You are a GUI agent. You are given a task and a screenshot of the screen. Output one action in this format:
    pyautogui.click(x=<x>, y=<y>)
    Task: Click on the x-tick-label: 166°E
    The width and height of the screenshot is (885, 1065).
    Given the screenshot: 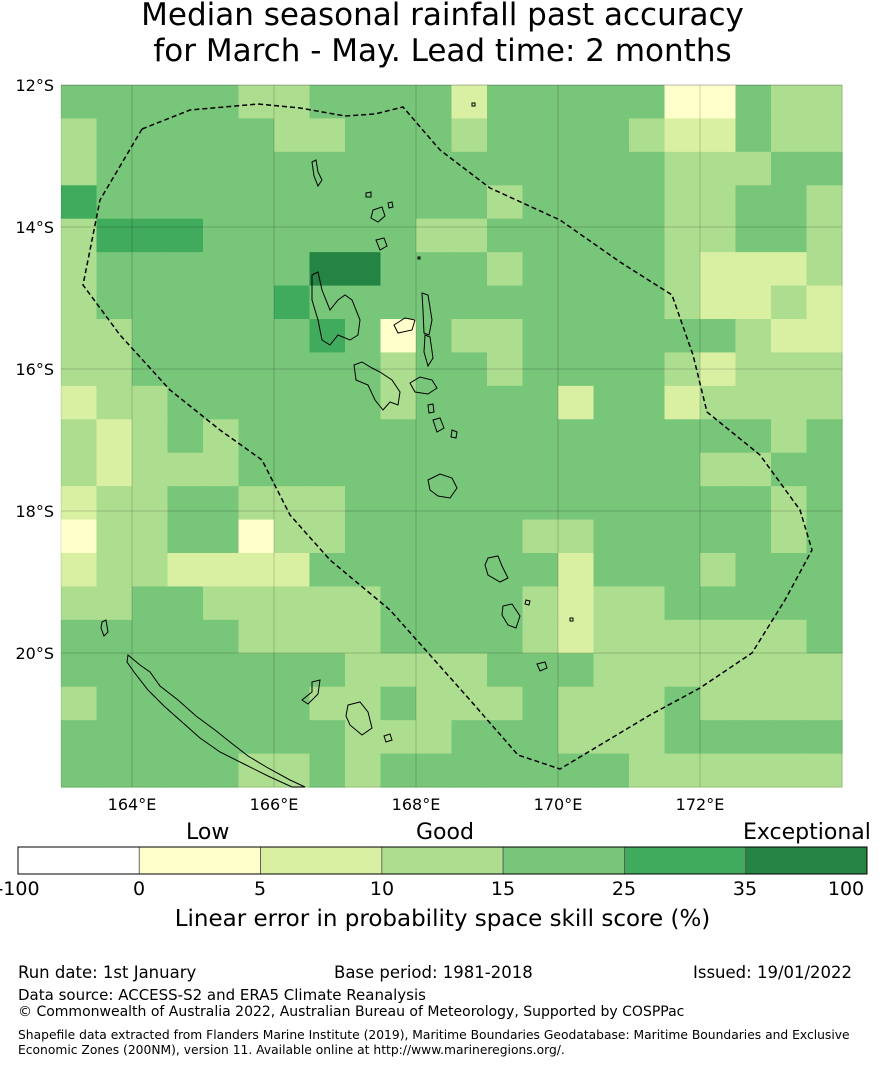 What is the action you would take?
    pyautogui.click(x=274, y=804)
    